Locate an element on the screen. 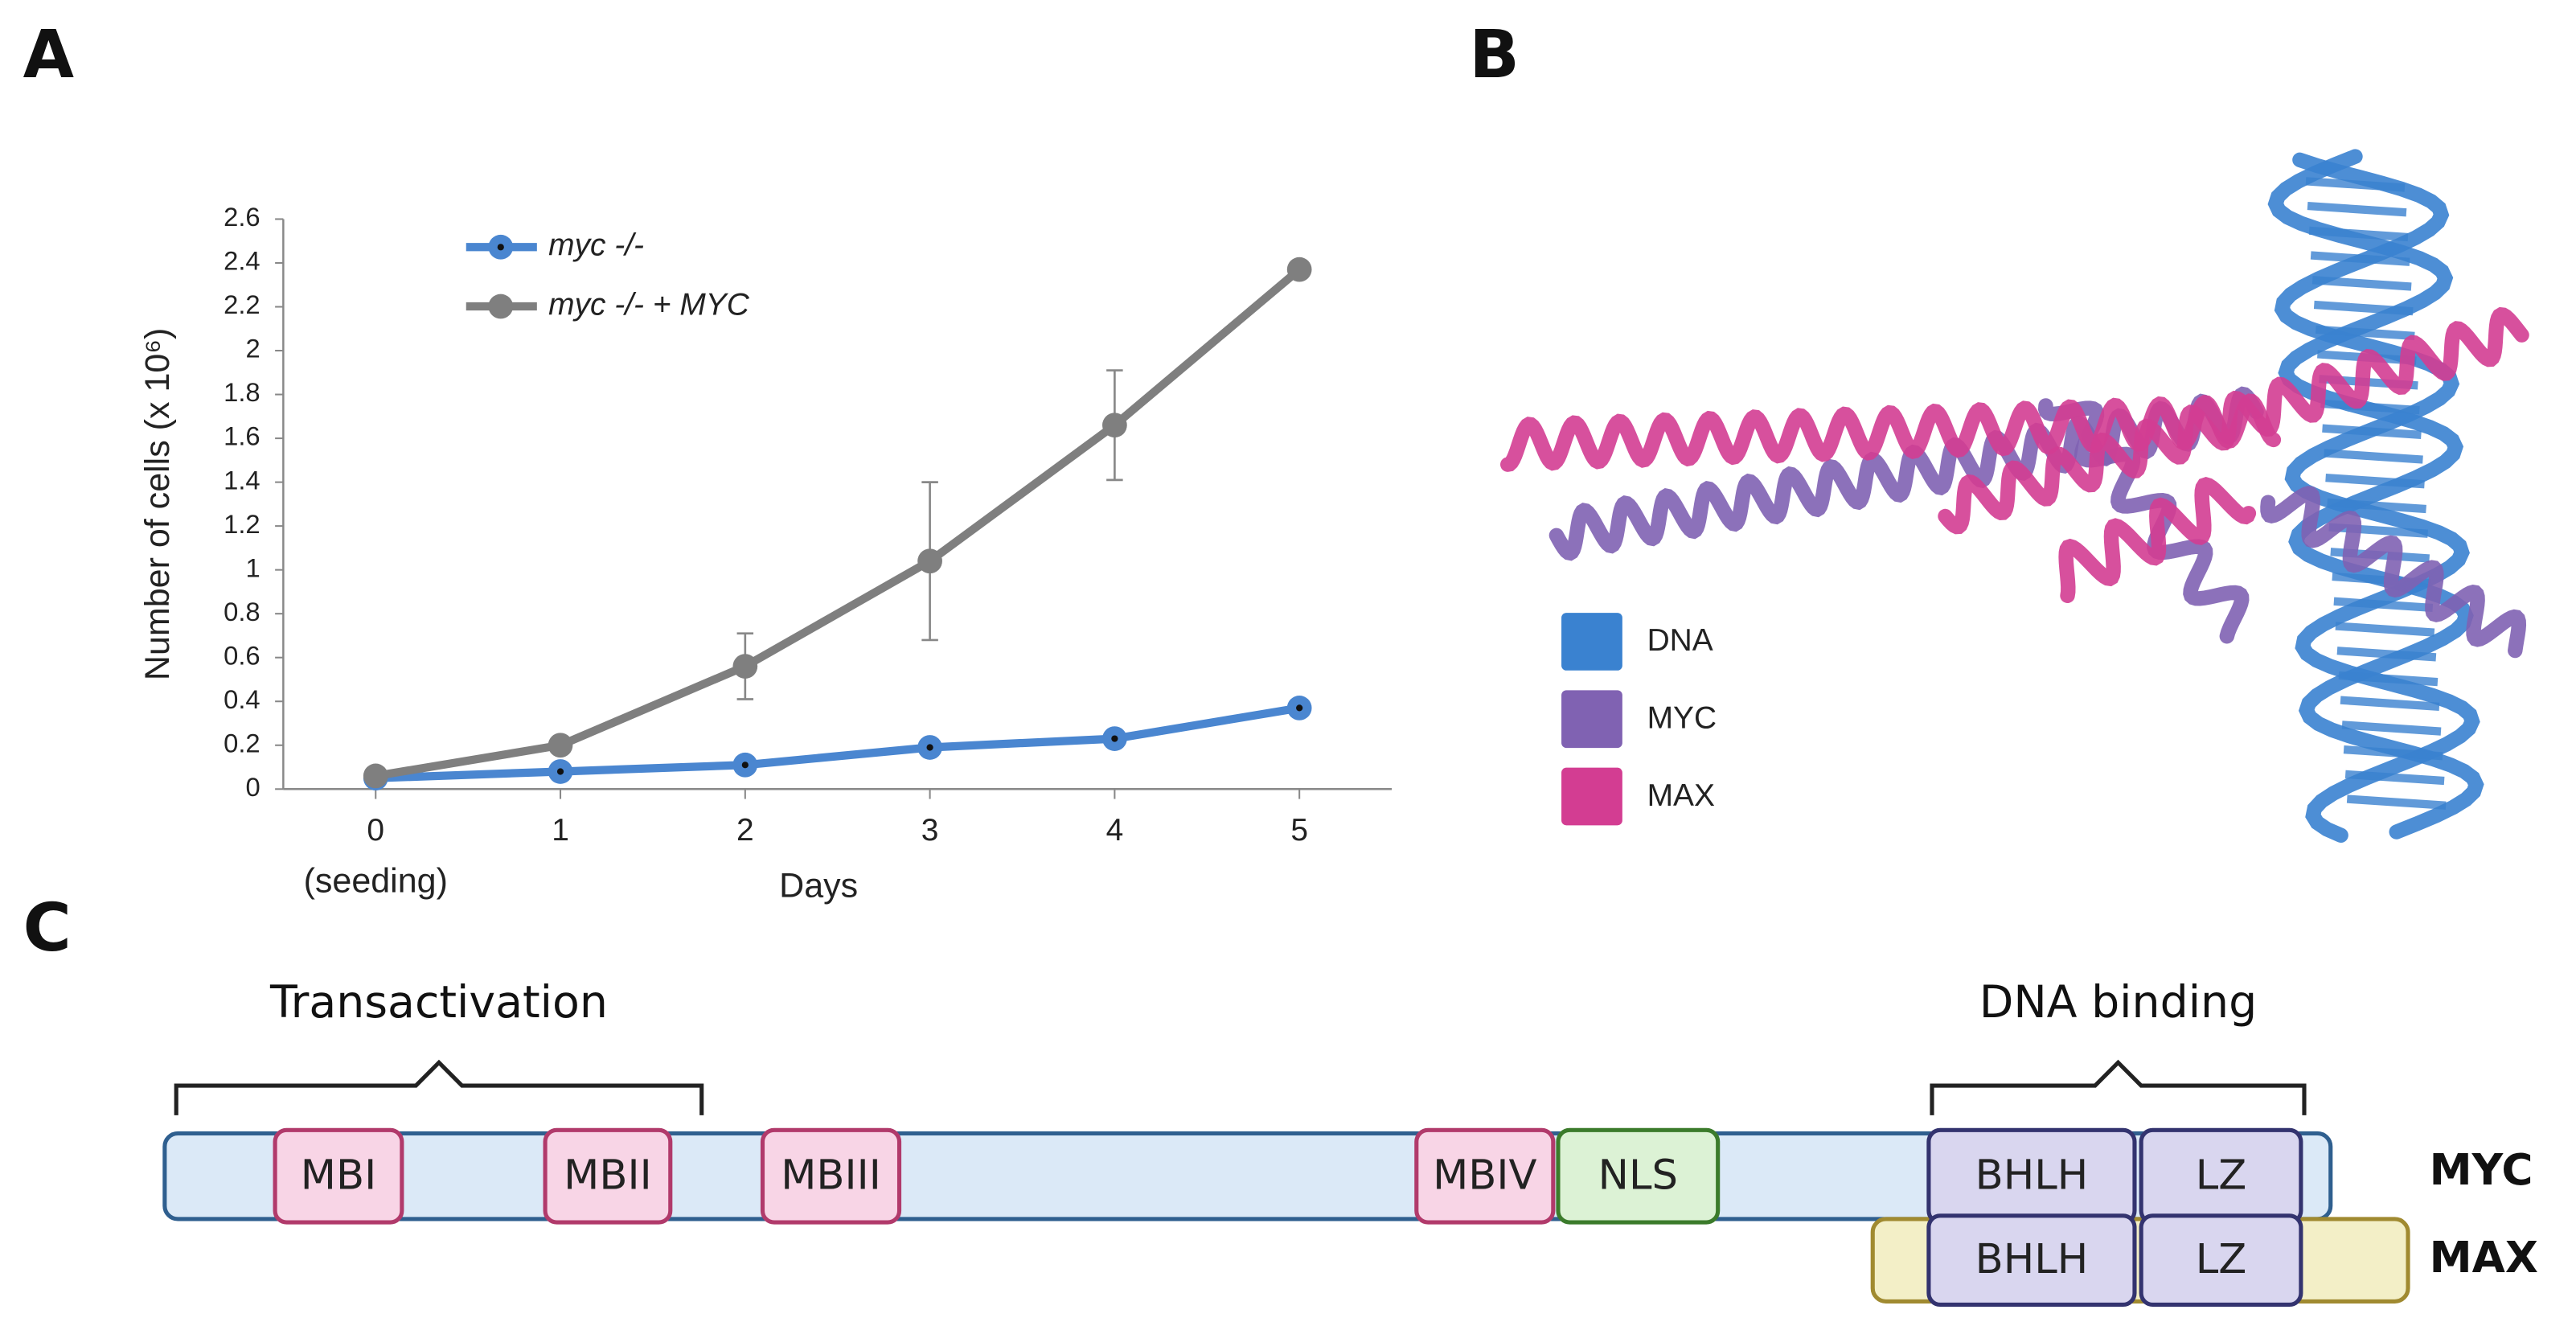  y-tick-label: 1.4 is located at coordinates (242, 480).